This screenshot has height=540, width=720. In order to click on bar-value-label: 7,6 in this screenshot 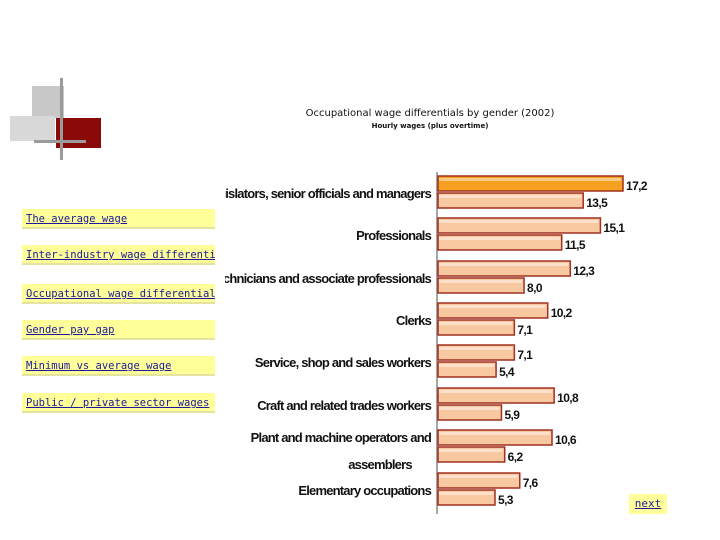, I will do `click(531, 483)`.